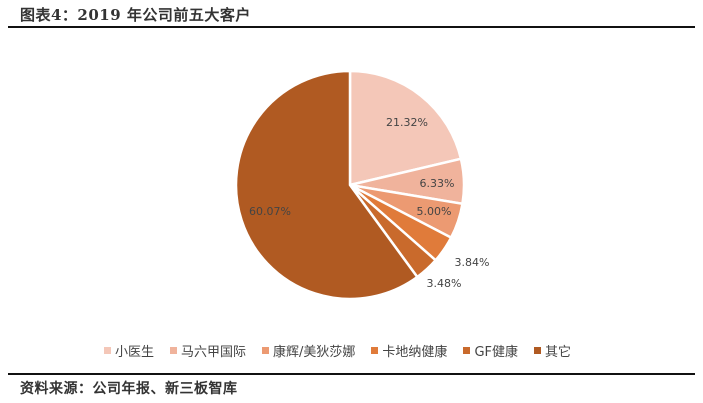  Describe the element at coordinates (558, 352) in the screenshot. I see `legend-label: 其它` at that location.